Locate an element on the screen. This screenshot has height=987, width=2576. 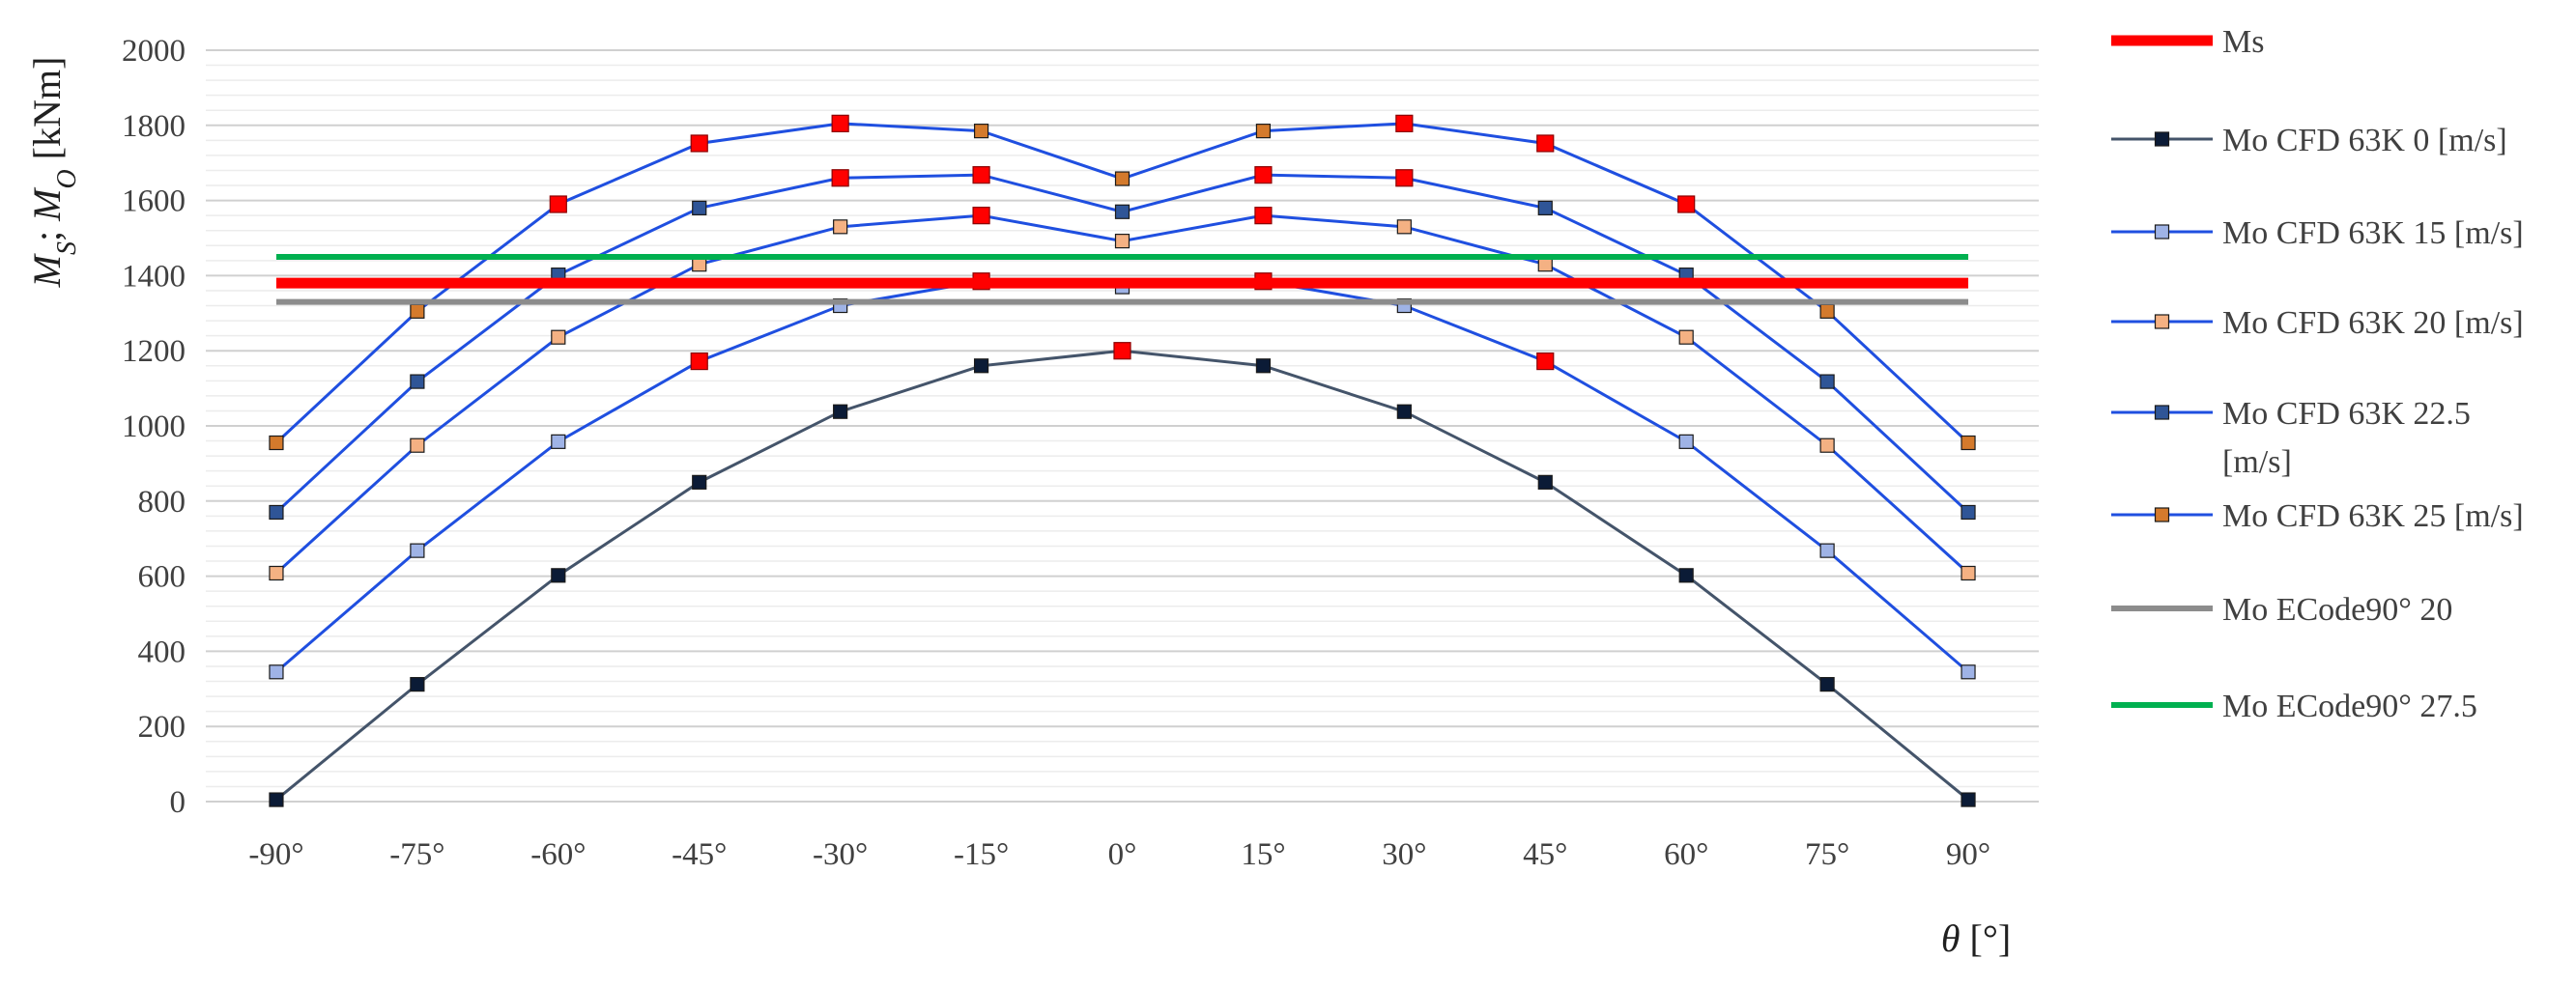
y-tick-label: 2000 is located at coordinates (154, 51).